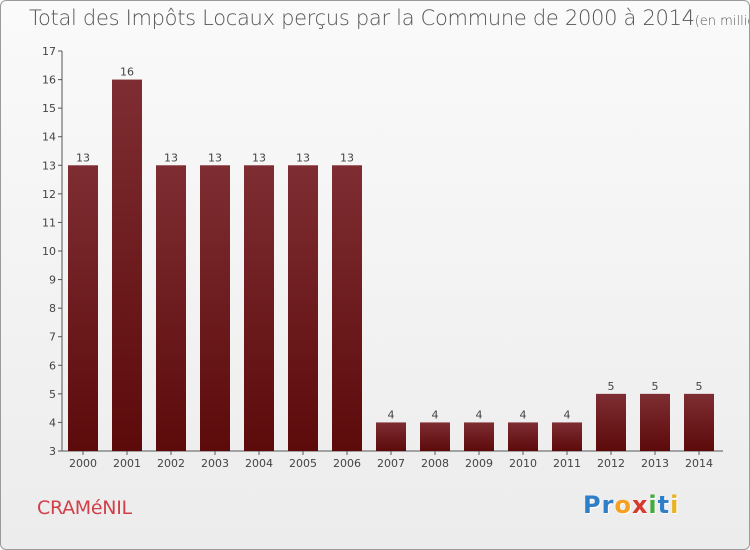 The height and width of the screenshot is (550, 750). Describe the element at coordinates (84, 508) in the screenshot. I see `commune-name: CRAMéNIL` at that location.